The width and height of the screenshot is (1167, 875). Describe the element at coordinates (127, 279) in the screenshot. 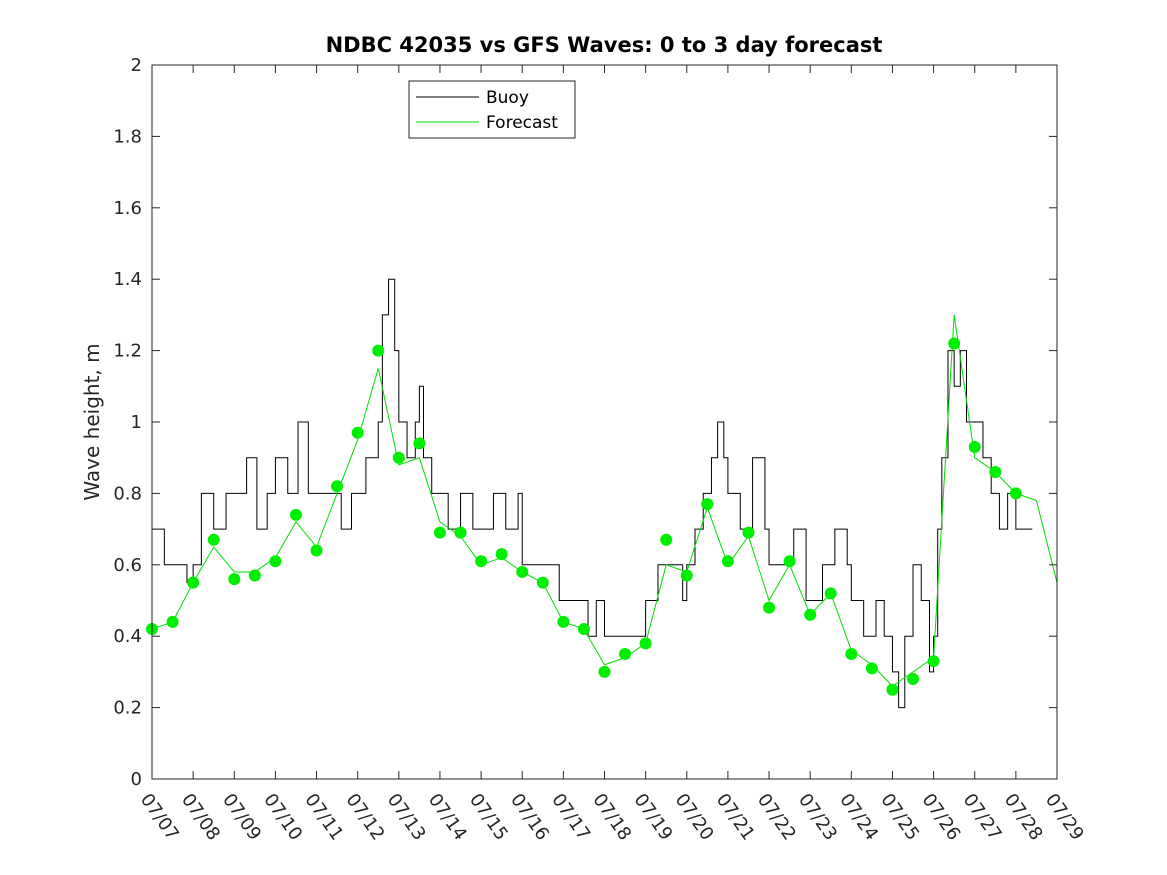

I see `y-tick-label: 1.4` at that location.